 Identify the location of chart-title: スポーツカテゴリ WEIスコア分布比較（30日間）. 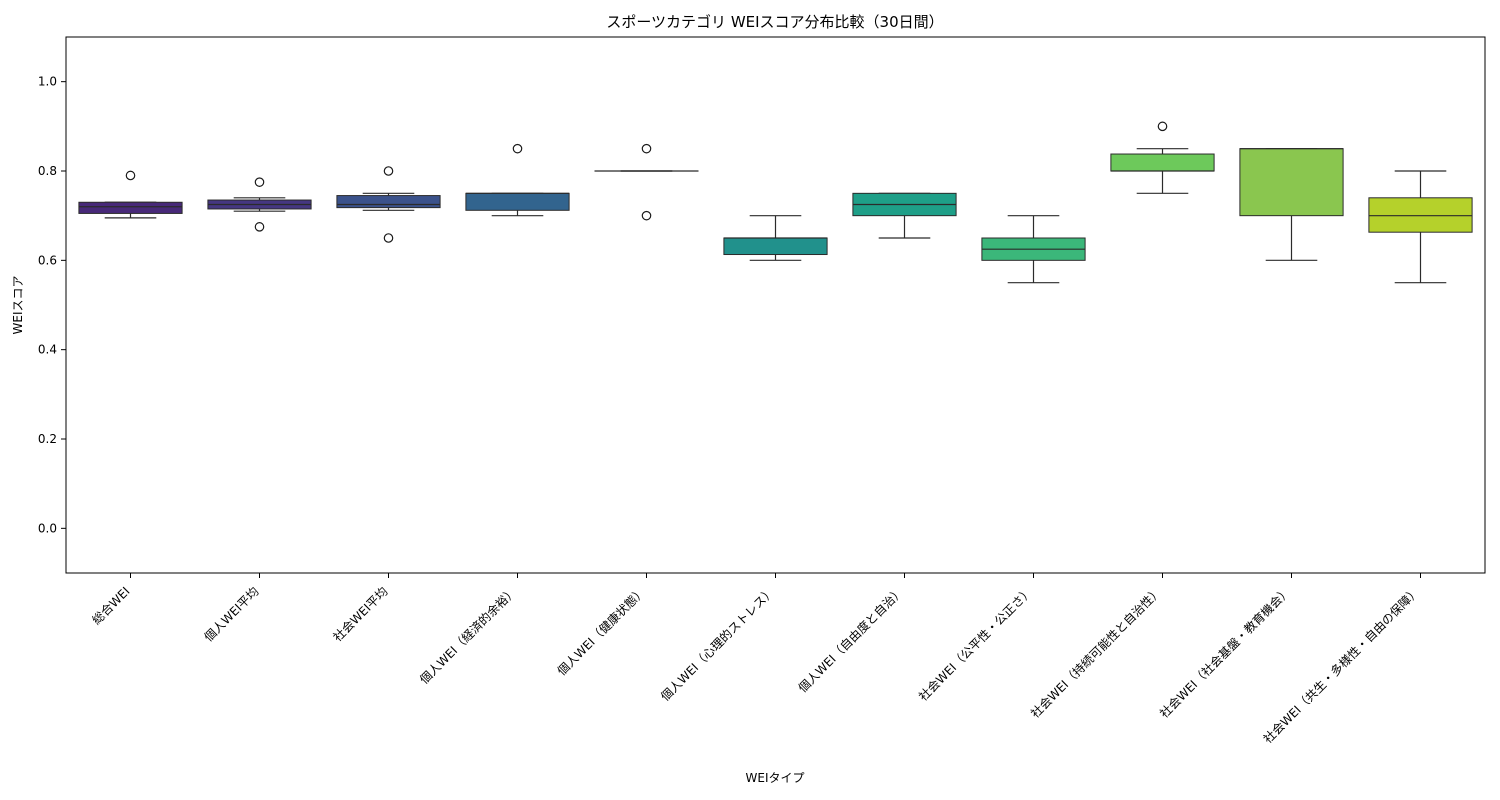
(774, 22).